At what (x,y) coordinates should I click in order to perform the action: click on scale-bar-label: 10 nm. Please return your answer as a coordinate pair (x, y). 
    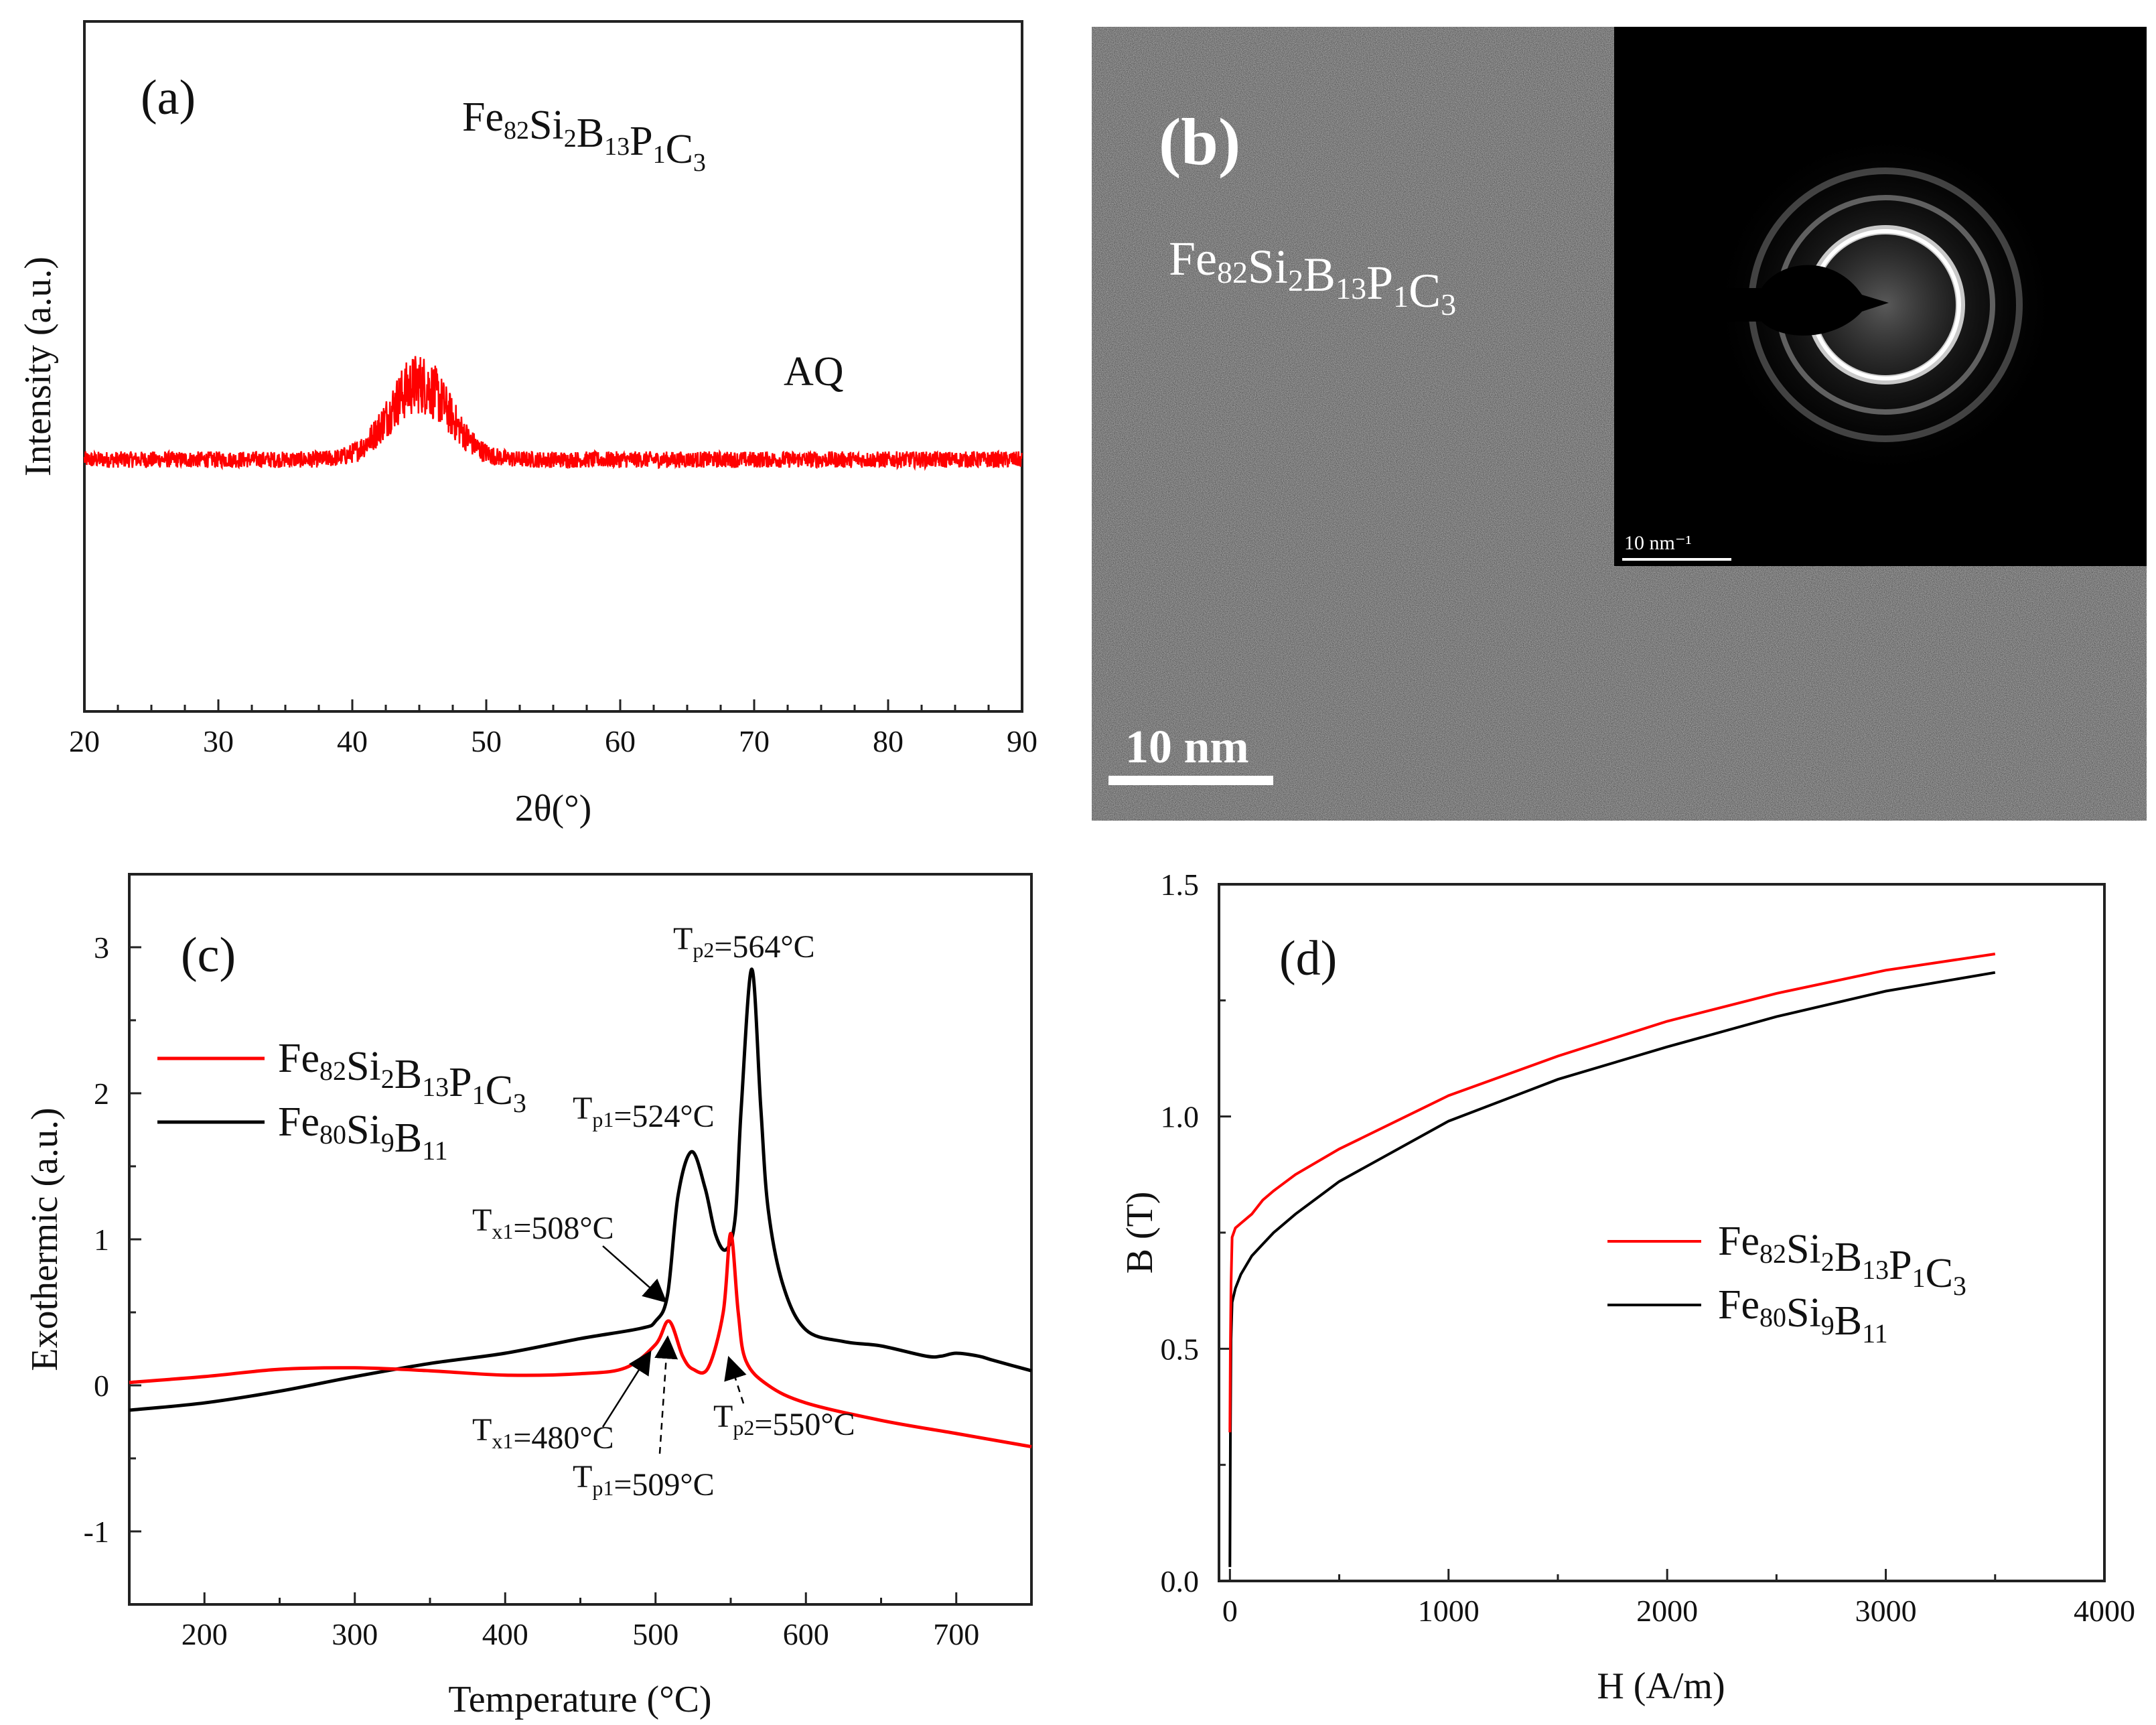
    Looking at the image, I should click on (1187, 747).